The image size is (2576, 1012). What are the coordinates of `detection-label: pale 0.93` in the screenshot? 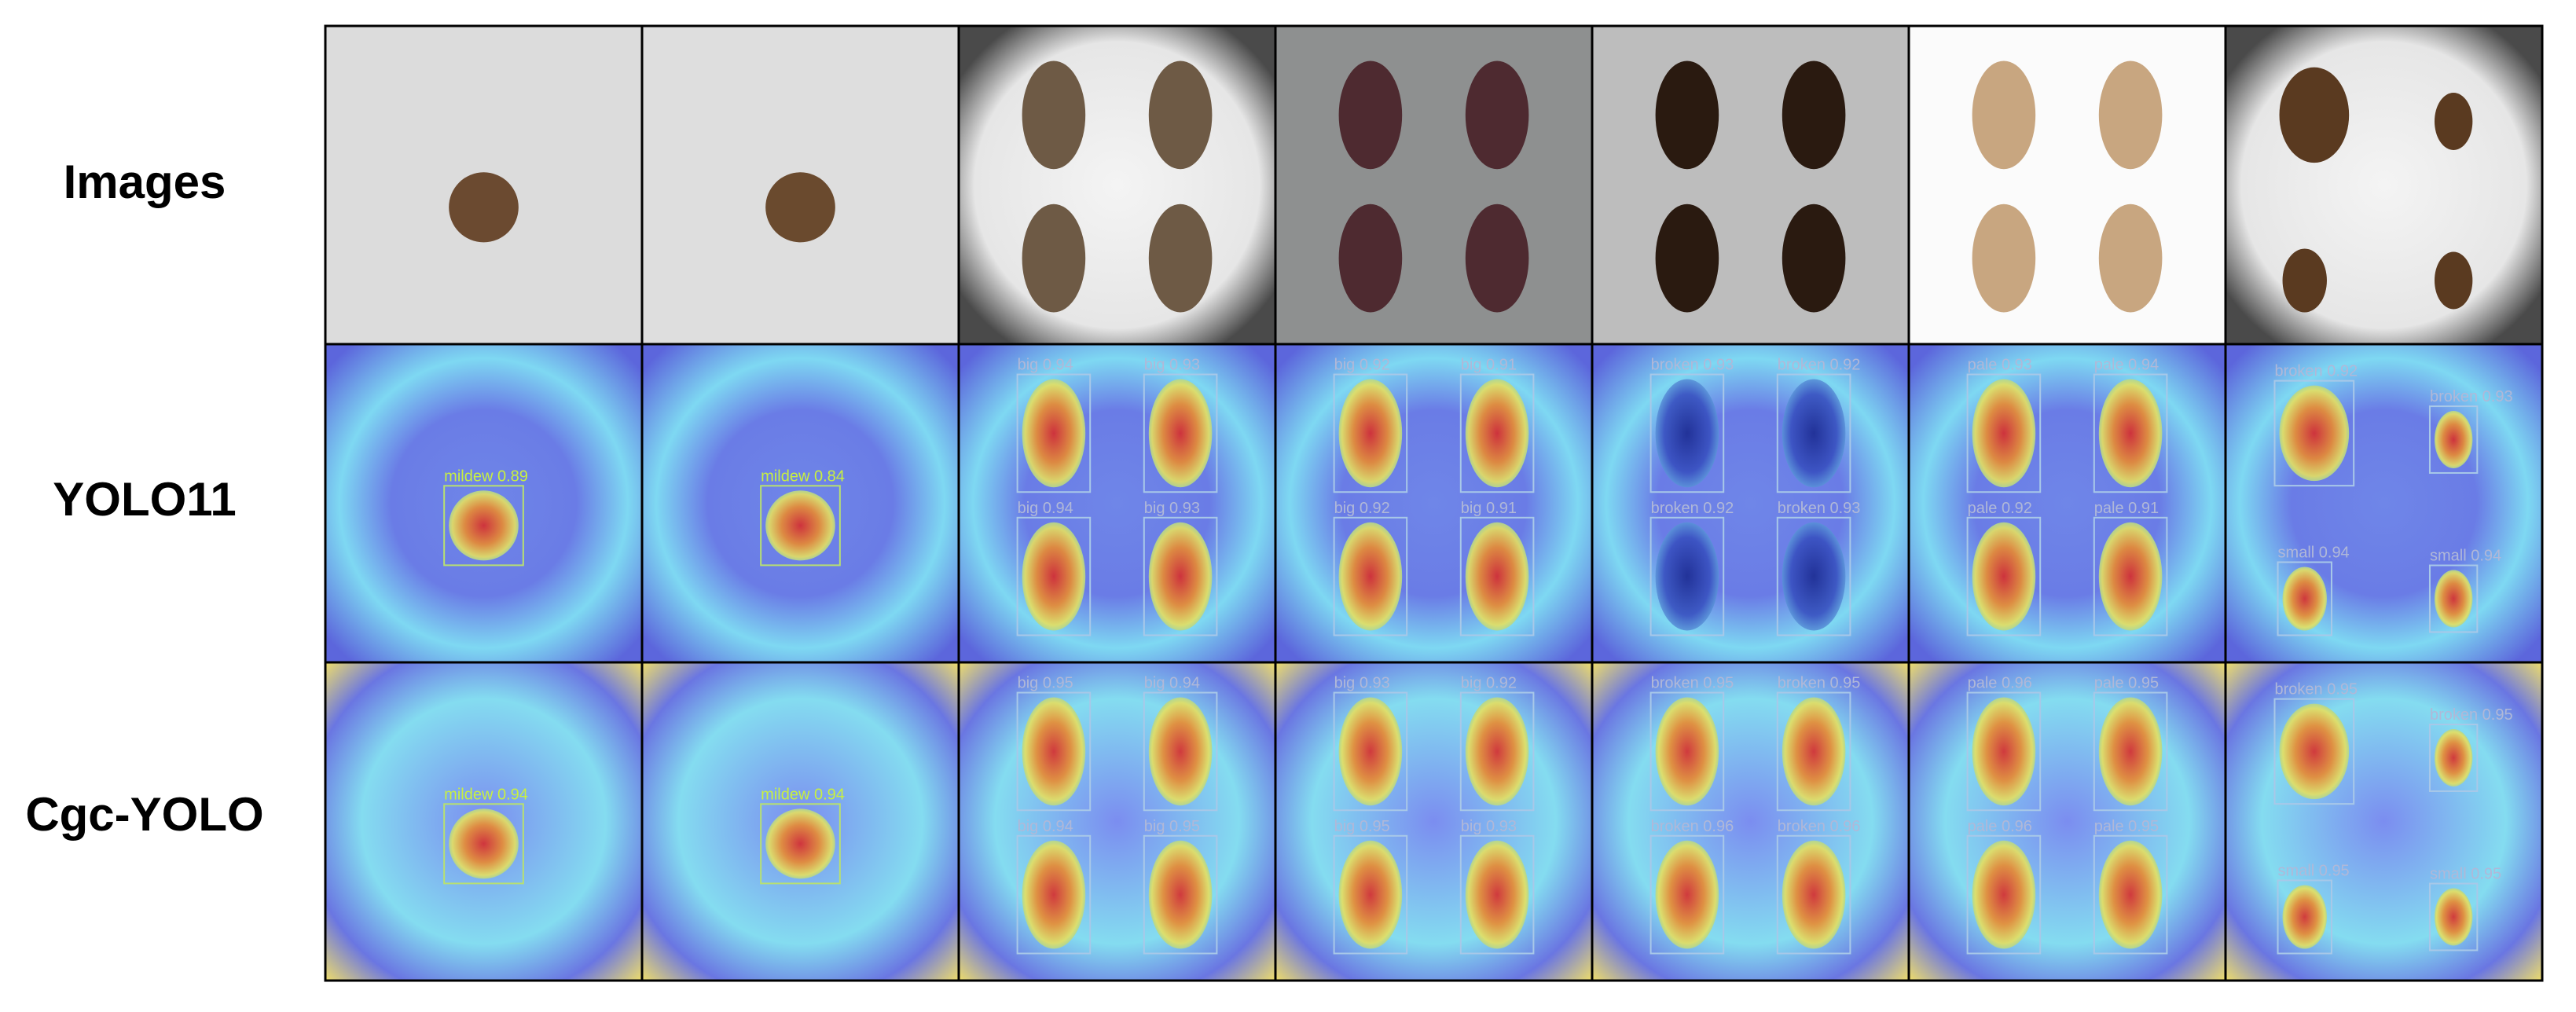 It's located at (2000, 365).